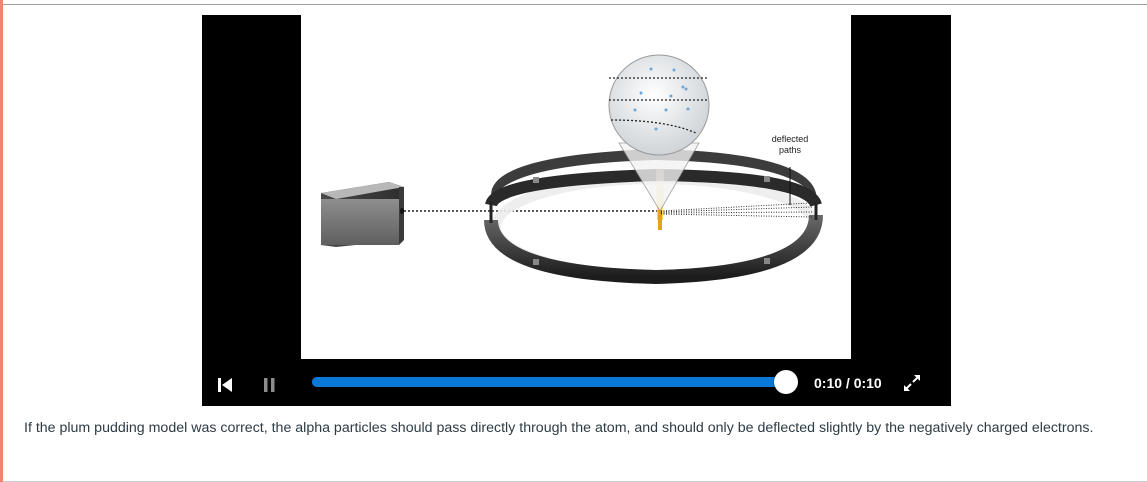 The image size is (1147, 482). I want to click on gold-foil, so click(660, 220).